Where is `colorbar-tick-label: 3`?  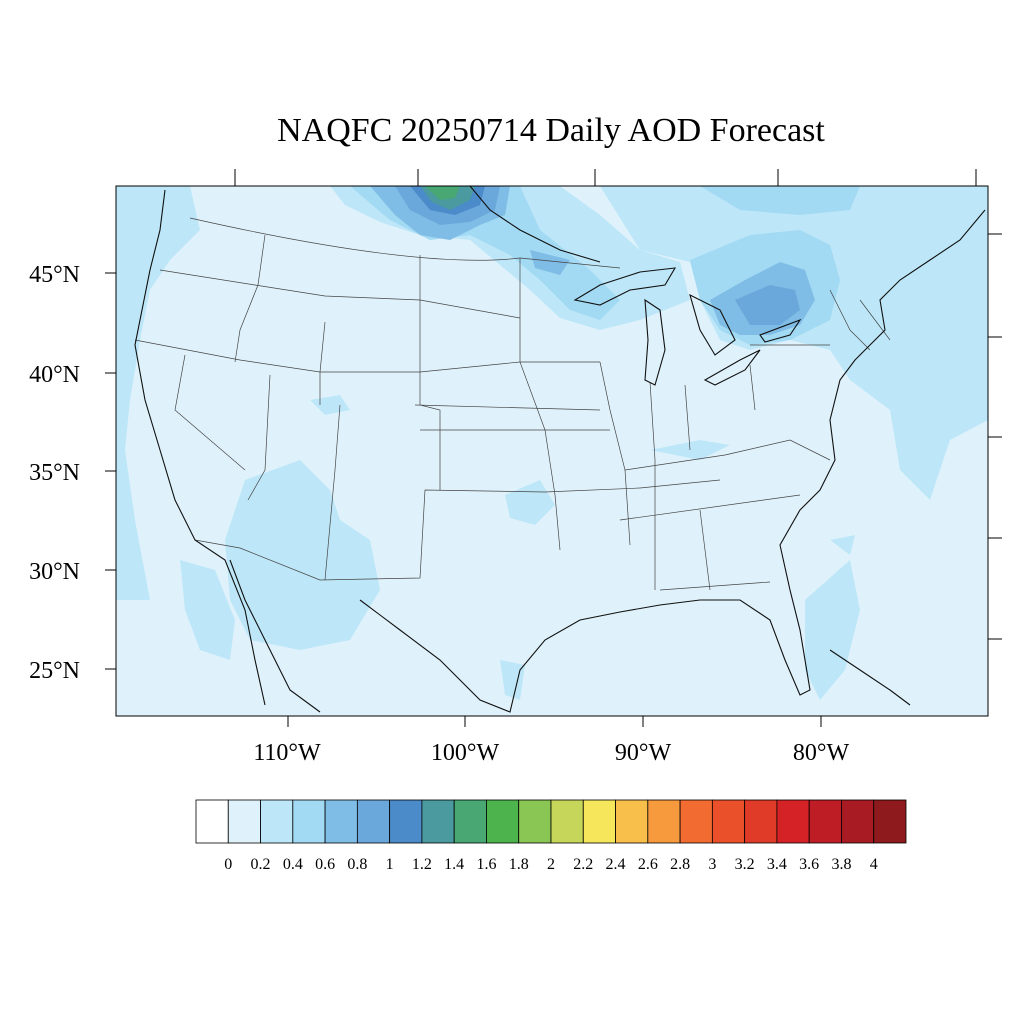
colorbar-tick-label: 3 is located at coordinates (712, 864).